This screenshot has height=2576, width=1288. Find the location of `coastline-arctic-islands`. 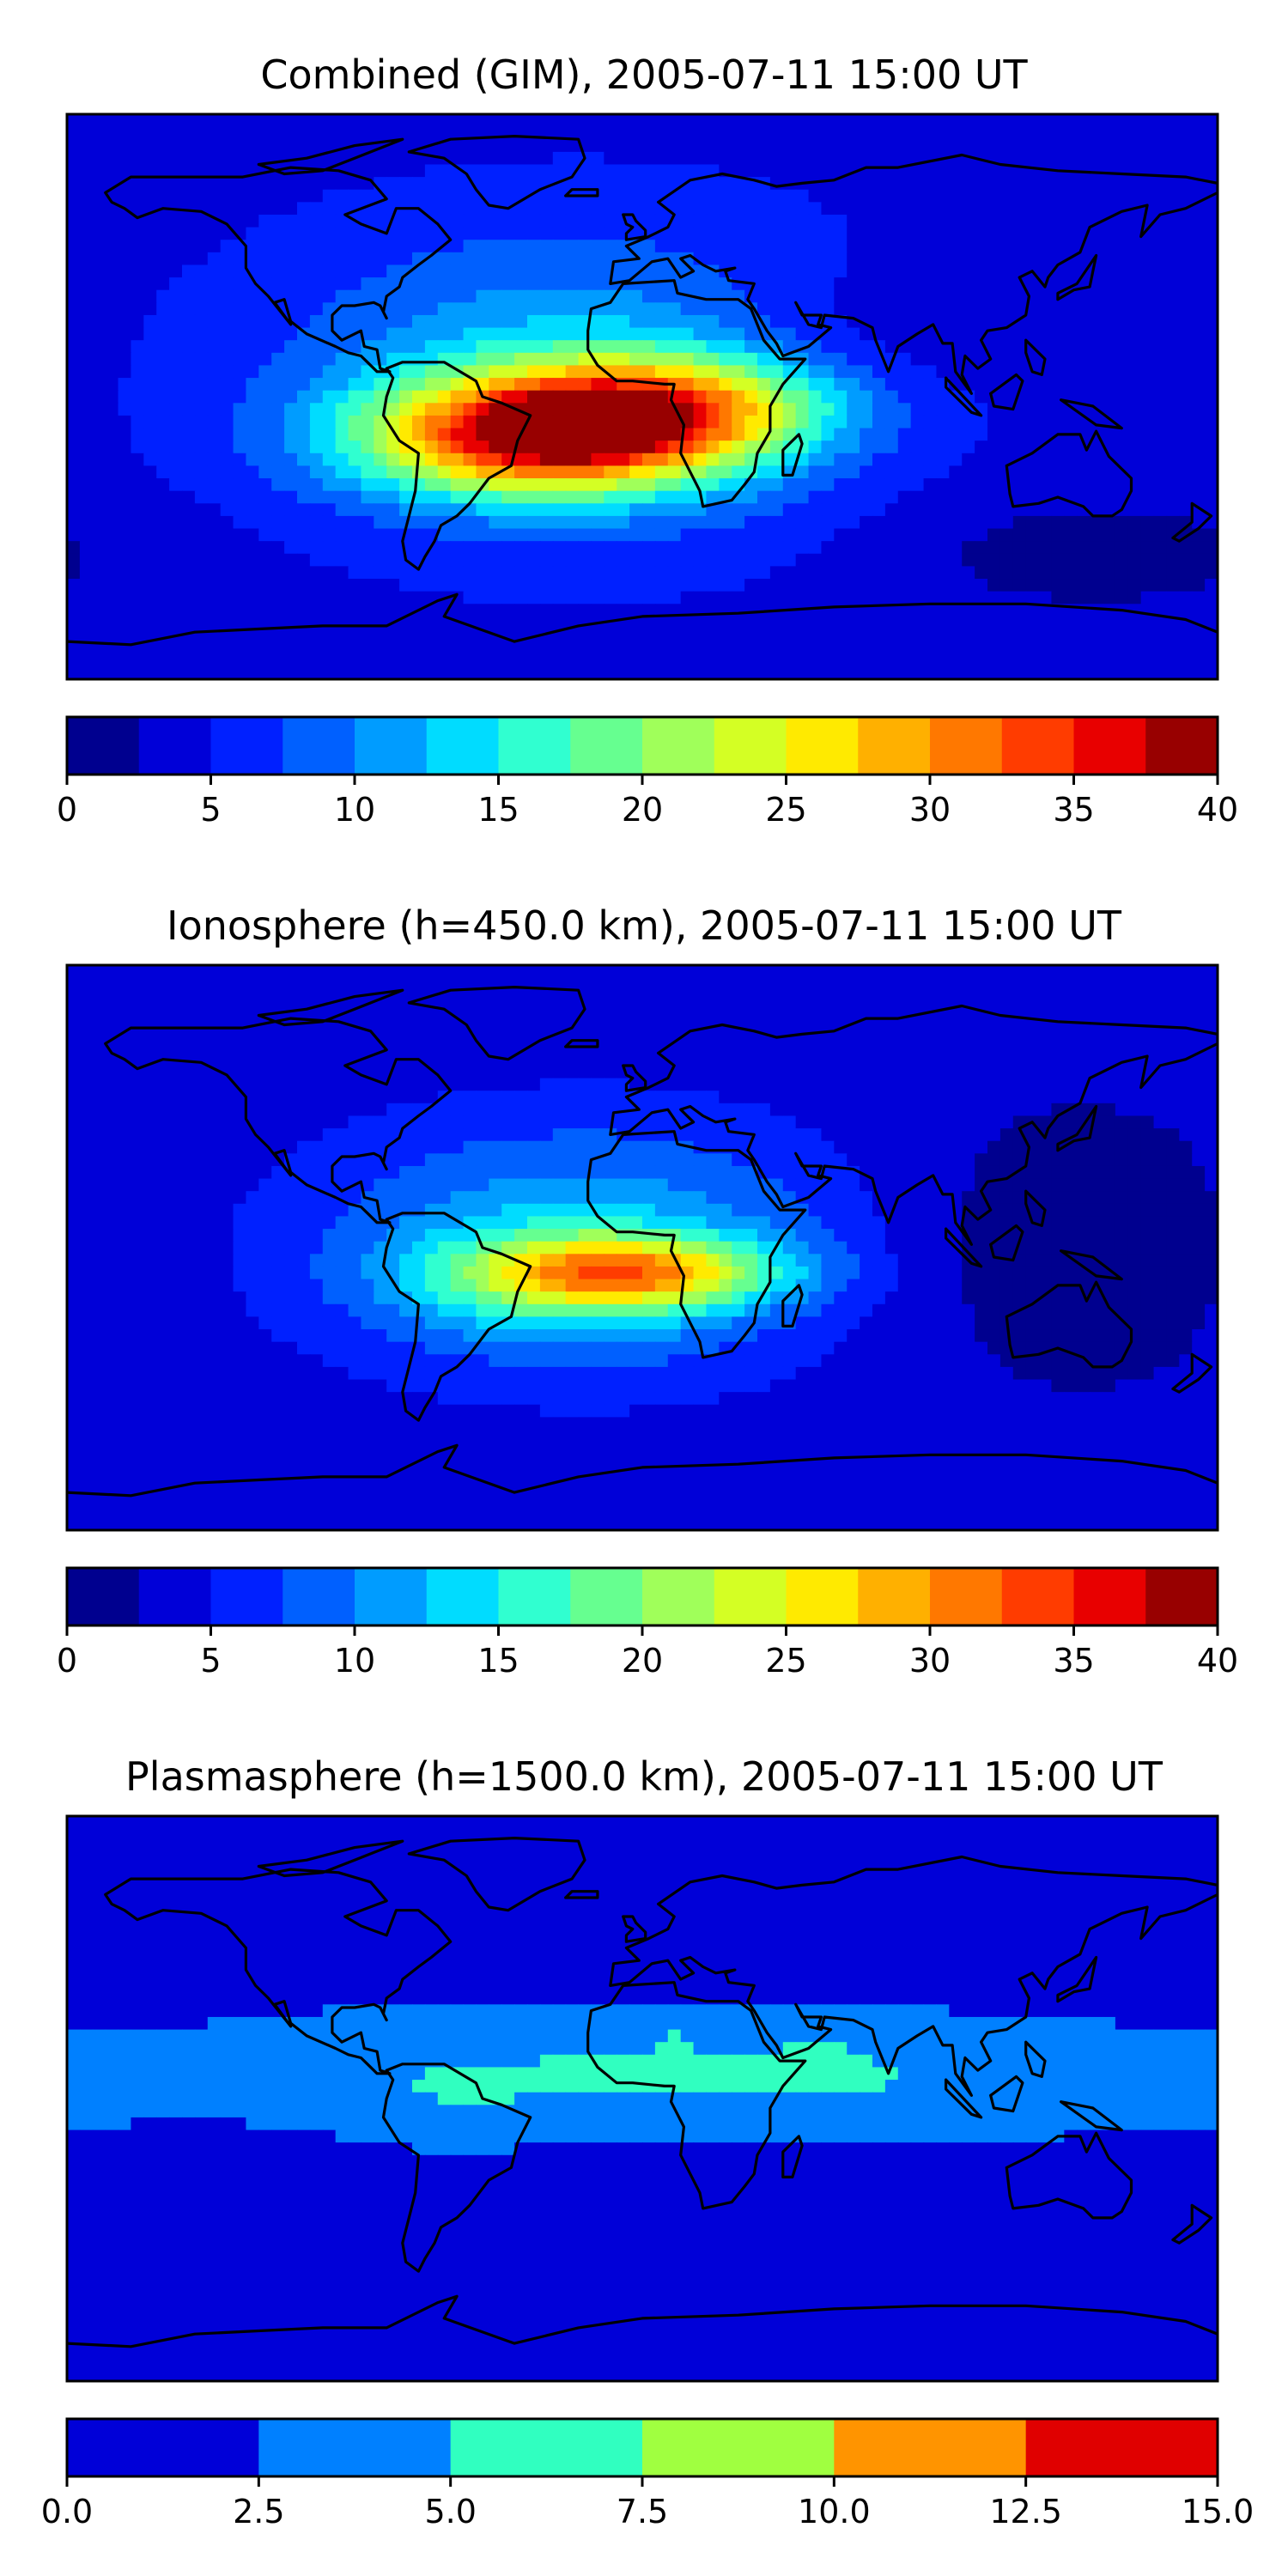

coastline-arctic-islands is located at coordinates (330, 156).